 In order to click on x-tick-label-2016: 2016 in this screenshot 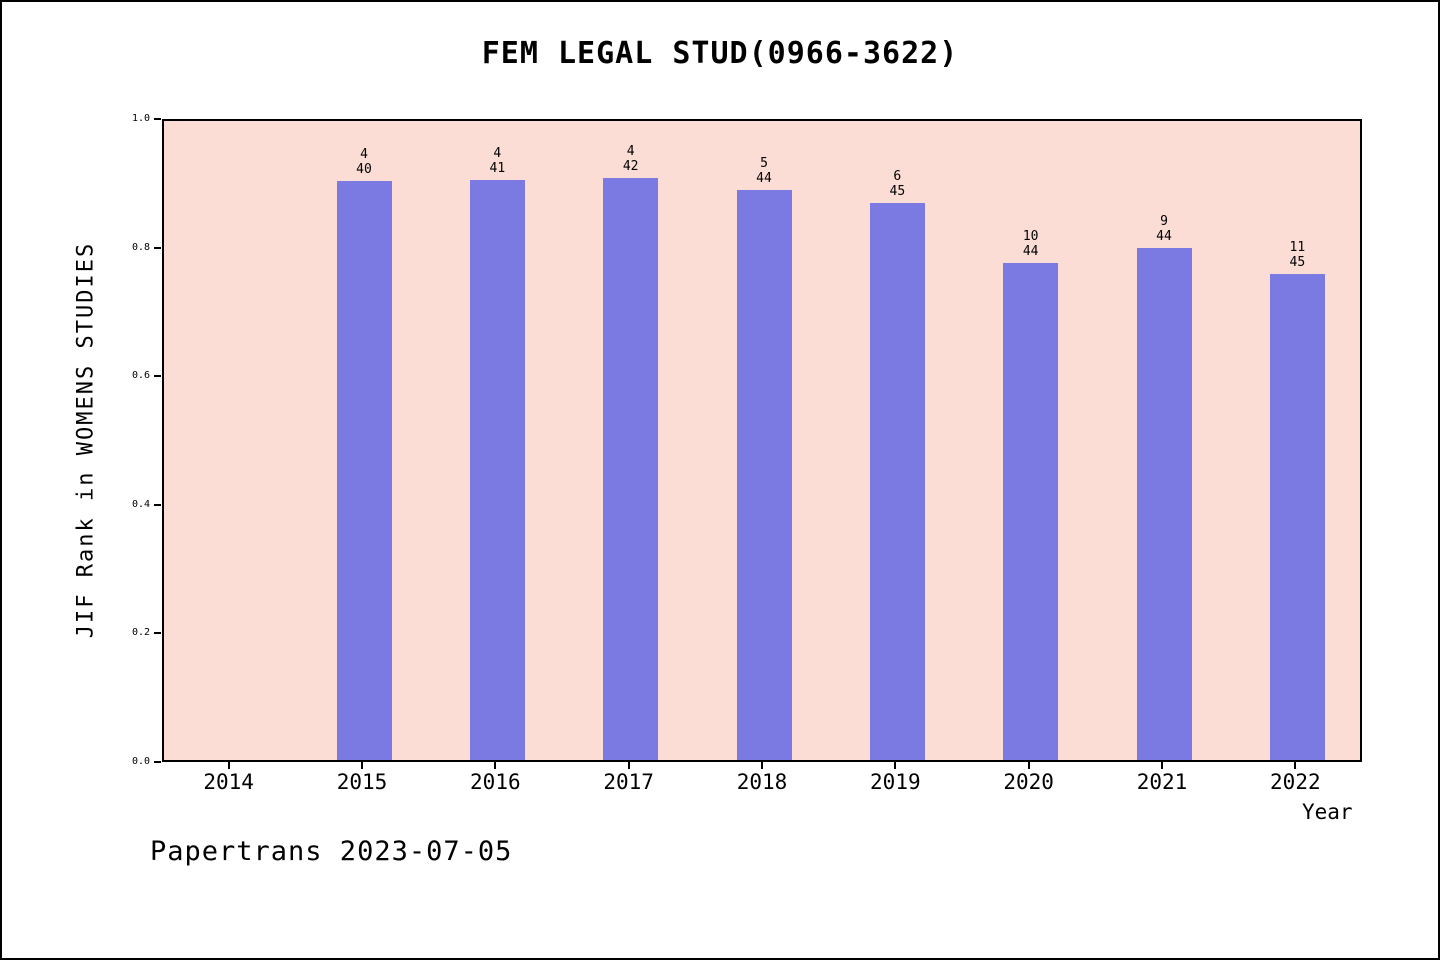, I will do `click(495, 782)`.